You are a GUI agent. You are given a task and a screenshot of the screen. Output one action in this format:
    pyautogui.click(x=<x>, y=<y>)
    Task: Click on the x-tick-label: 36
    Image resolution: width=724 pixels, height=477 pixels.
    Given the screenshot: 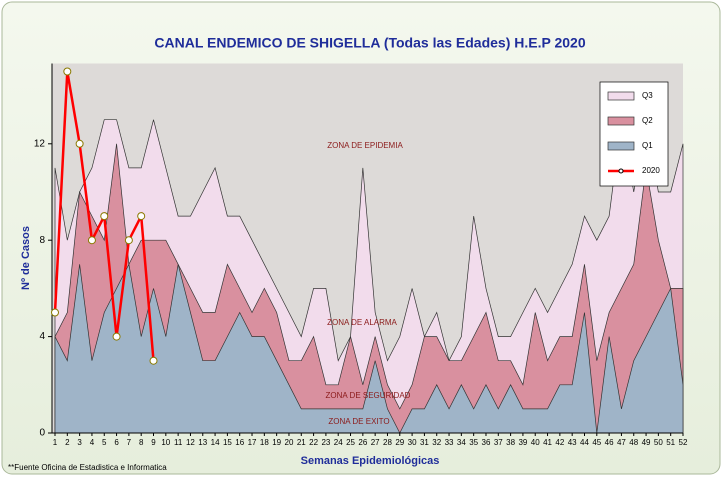 What is the action you would take?
    pyautogui.click(x=486, y=442)
    